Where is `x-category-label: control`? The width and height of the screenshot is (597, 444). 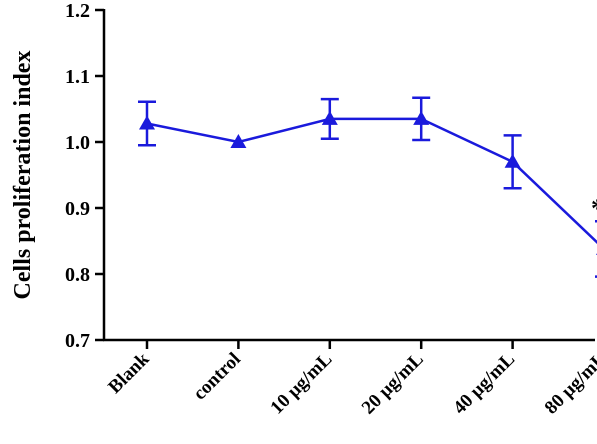 x-category-label: control is located at coordinates (217, 377).